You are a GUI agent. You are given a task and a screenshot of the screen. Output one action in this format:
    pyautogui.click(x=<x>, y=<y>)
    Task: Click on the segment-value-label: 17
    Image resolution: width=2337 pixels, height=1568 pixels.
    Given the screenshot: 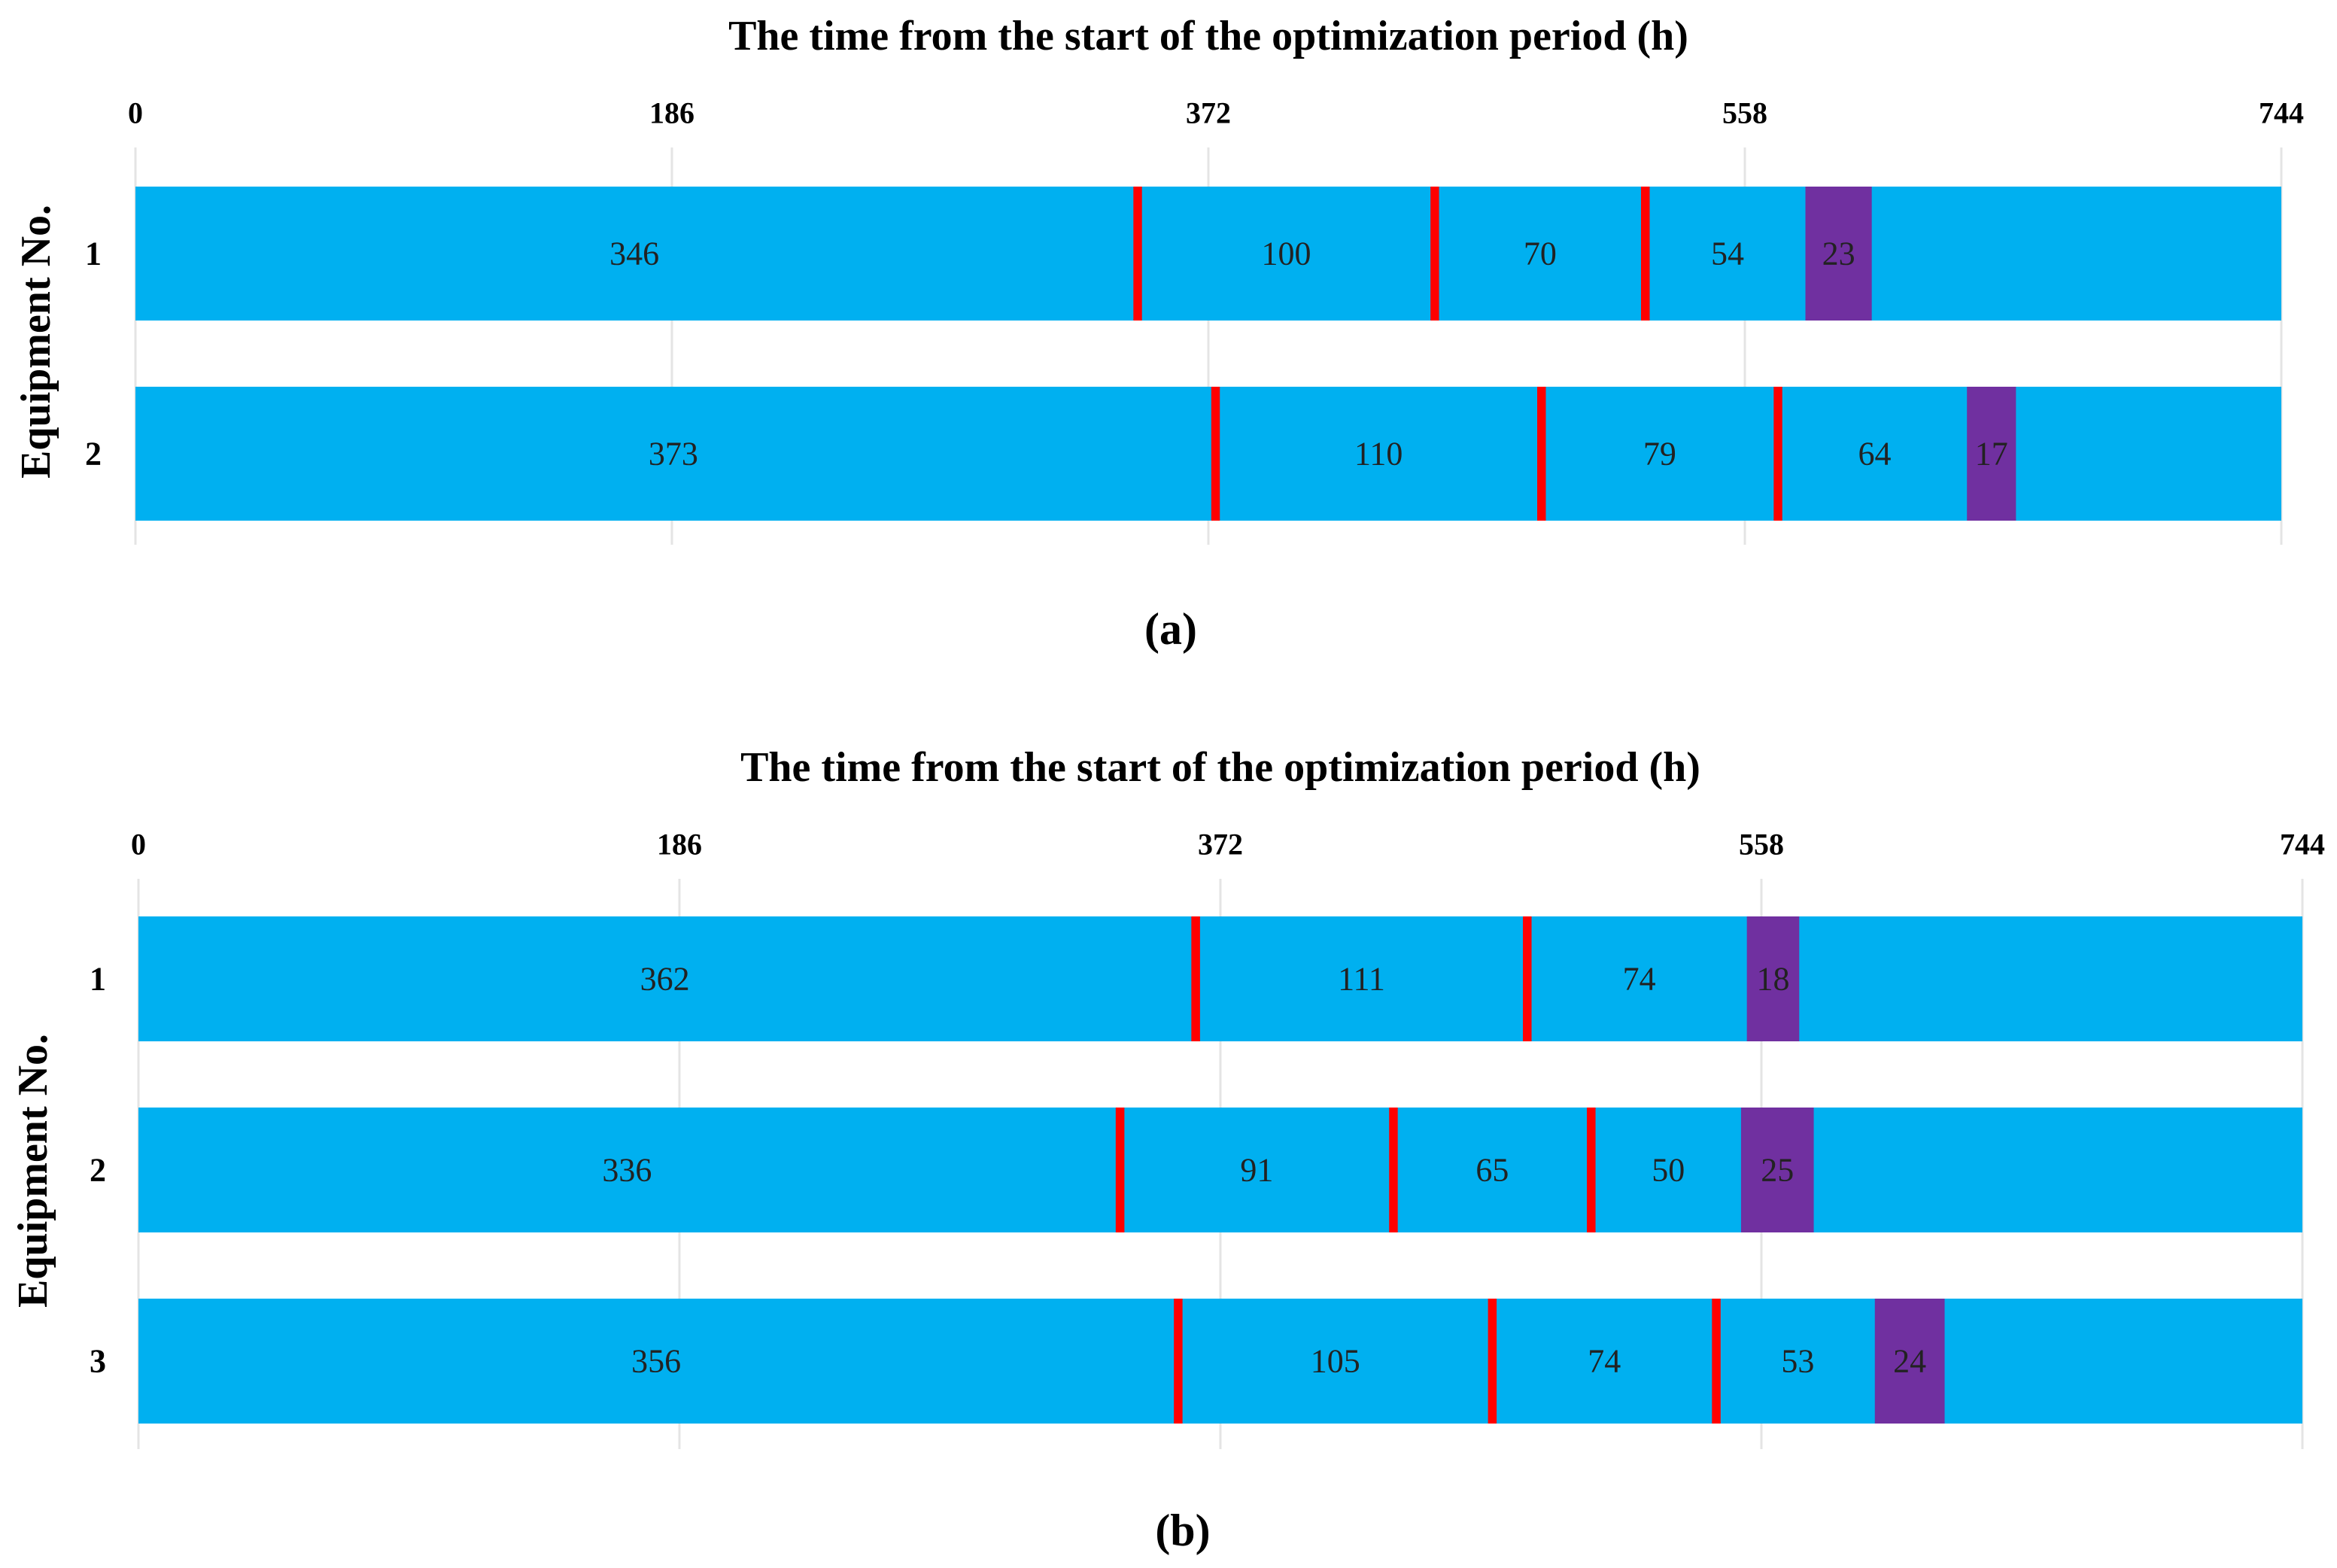 What is the action you would take?
    pyautogui.click(x=1991, y=455)
    